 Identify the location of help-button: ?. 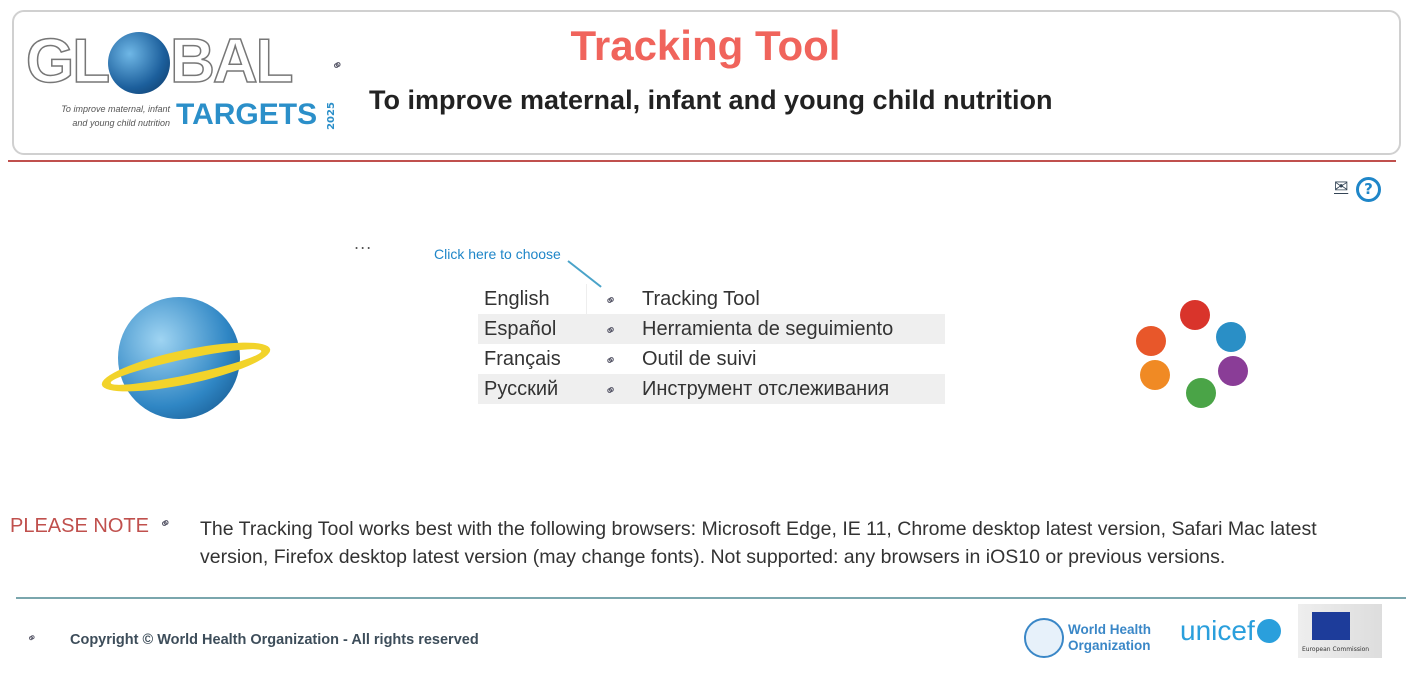
(1368, 189).